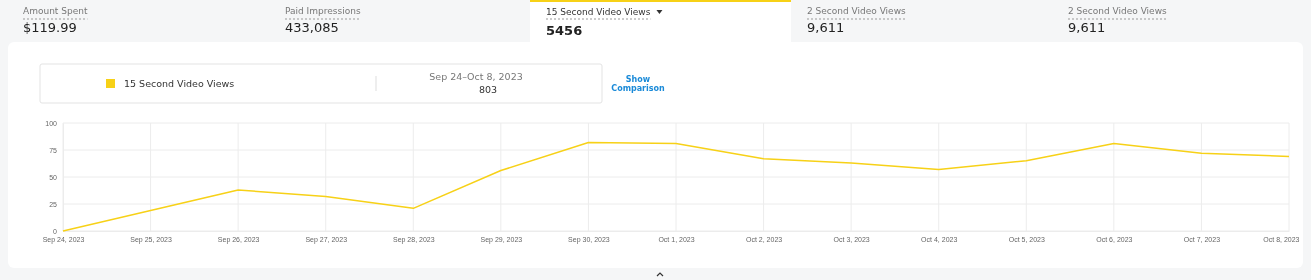 This screenshot has height=280, width=1311. Describe the element at coordinates (598, 12) in the screenshot. I see `text: 15 Second Video Views` at that location.